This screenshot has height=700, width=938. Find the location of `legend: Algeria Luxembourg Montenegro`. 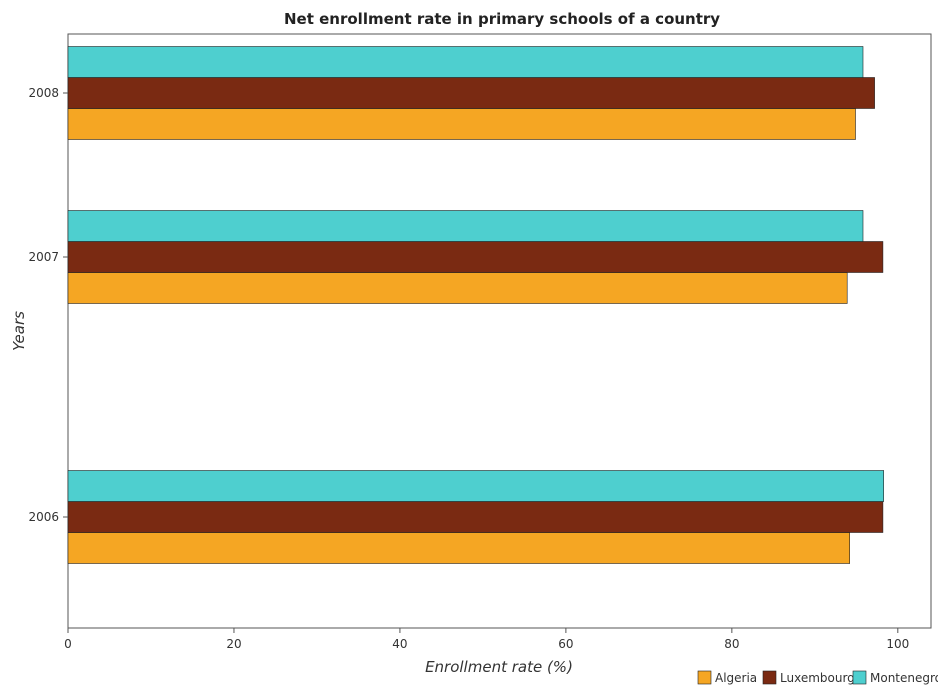

legend: Algeria Luxembourg Montenegro is located at coordinates (817, 677).